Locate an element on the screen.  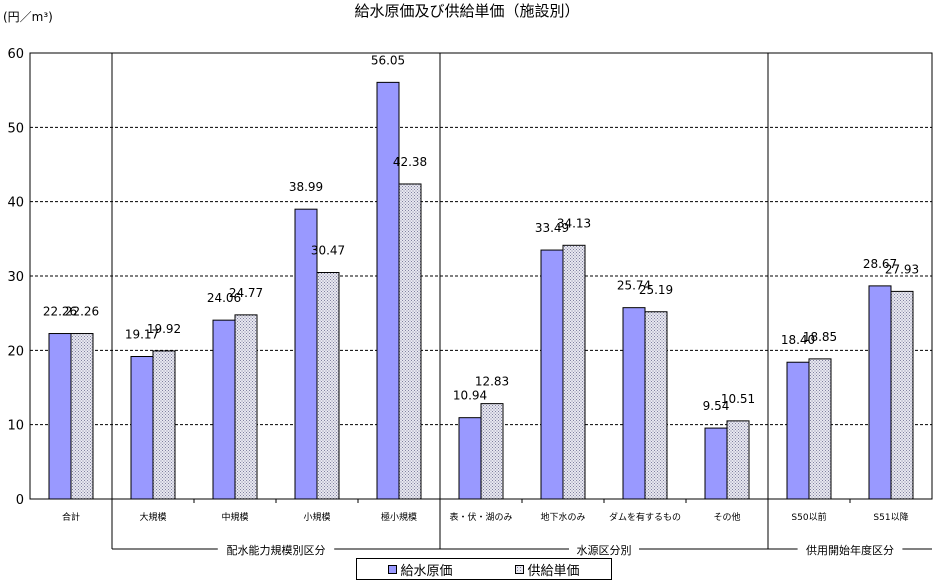
x-category-label: 中規模 is located at coordinates (234, 517).